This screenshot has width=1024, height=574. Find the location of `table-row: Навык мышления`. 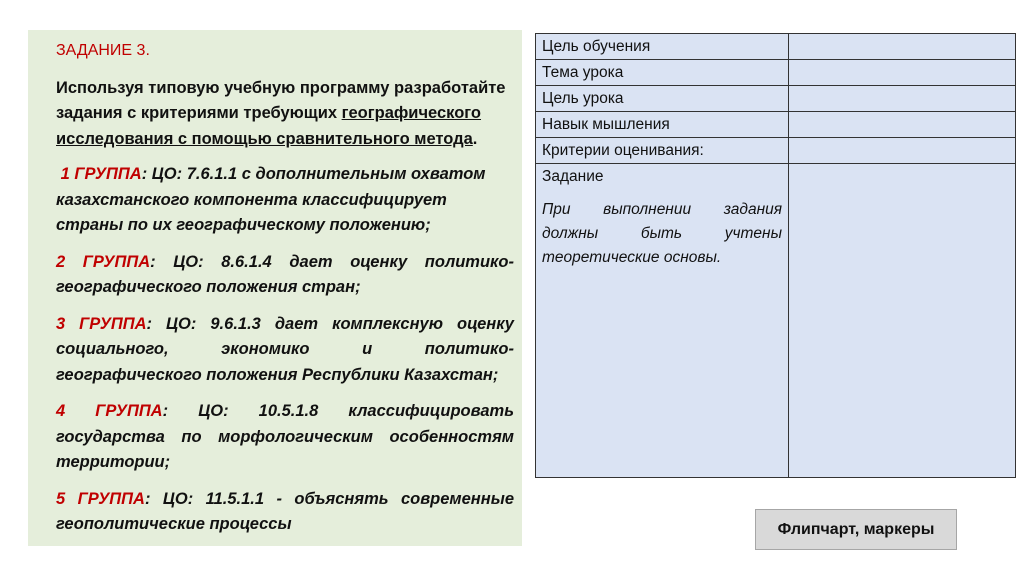

table-row: Навык мышления is located at coordinates (775, 124).